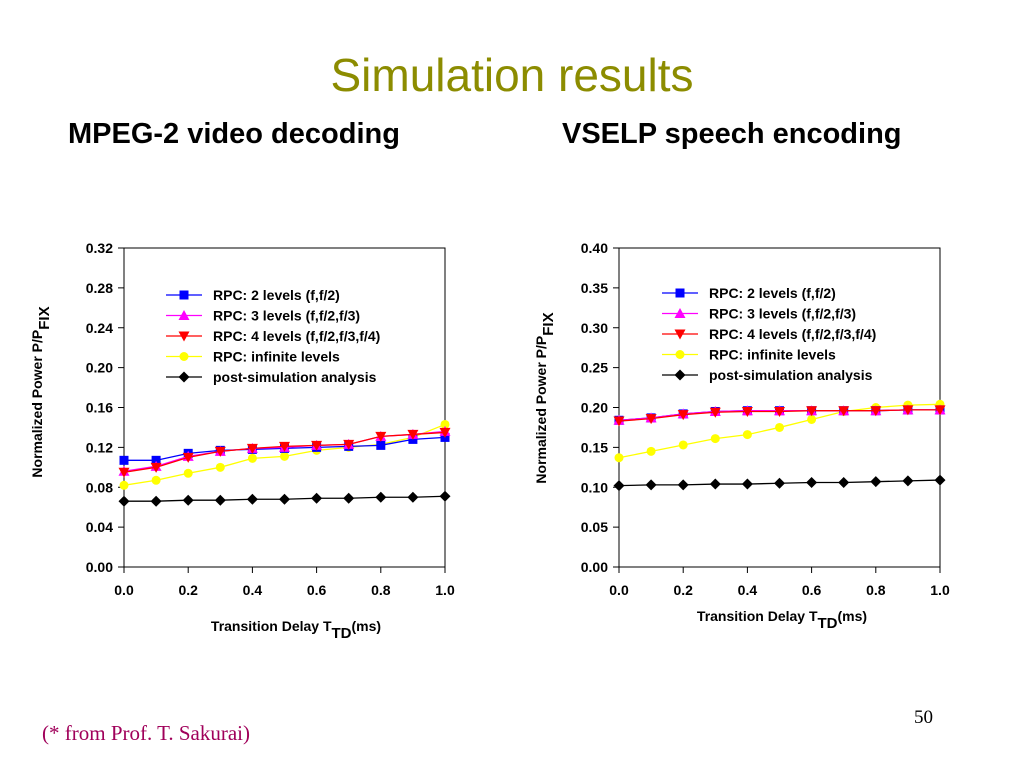  Describe the element at coordinates (296, 336) in the screenshot. I see `legend-label: RPC: 4 levels (f,f/2,f/3,f/4)` at that location.